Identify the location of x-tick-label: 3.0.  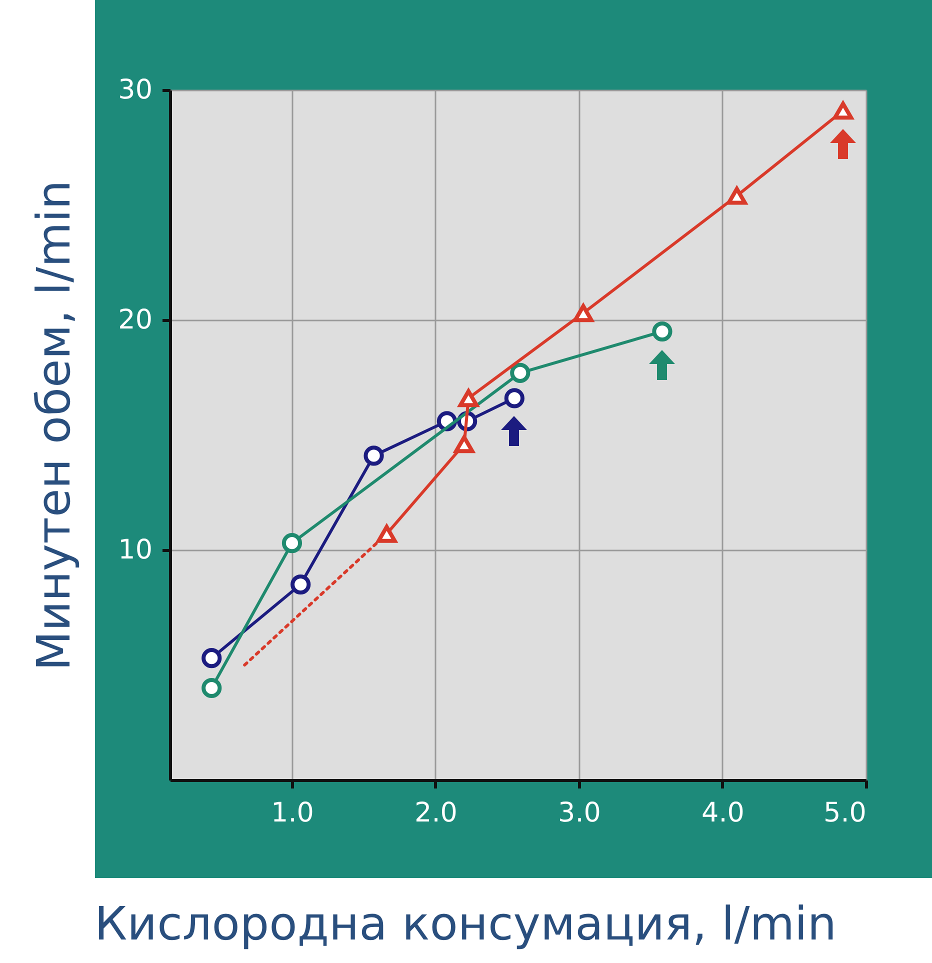
(579, 813).